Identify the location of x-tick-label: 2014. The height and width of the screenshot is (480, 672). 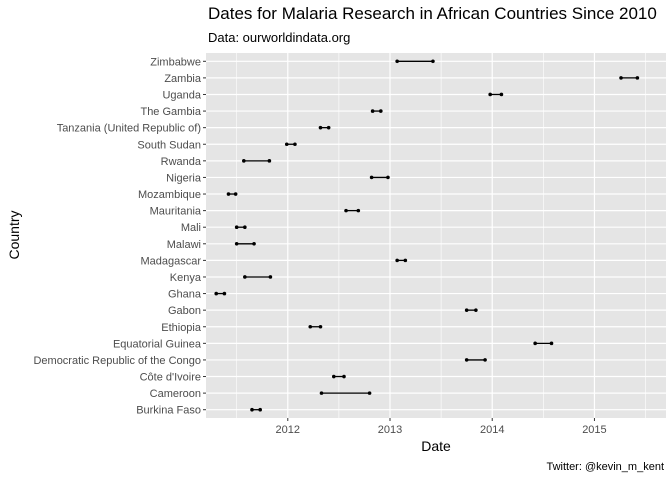
(492, 430).